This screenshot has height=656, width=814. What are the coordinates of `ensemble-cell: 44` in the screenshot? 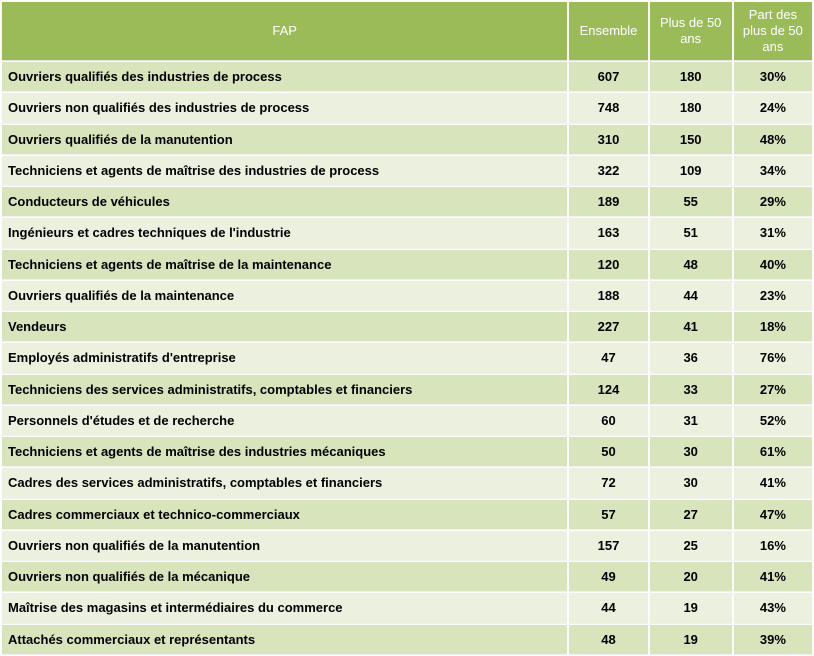 It's located at (608, 608).